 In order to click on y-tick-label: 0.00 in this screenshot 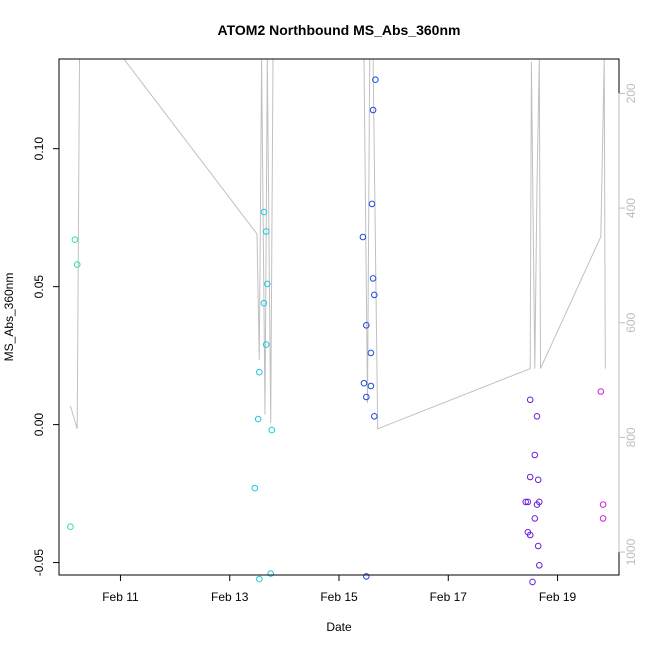, I will do `click(39, 425)`.